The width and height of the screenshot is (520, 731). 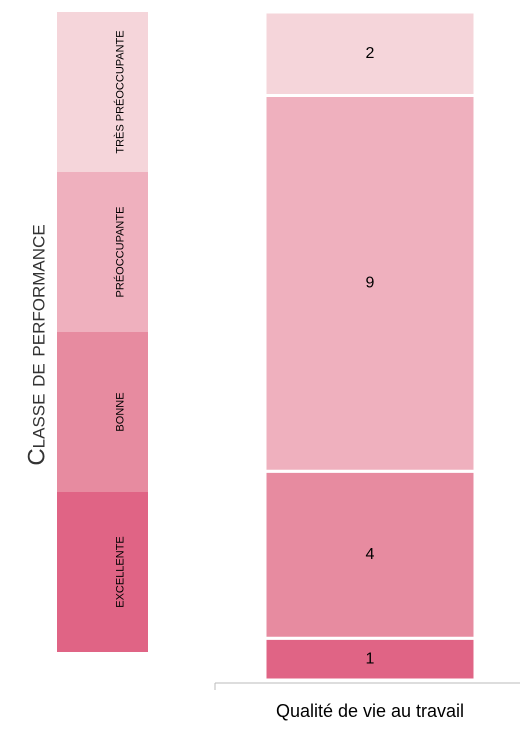 I want to click on legend-label: PRÉOCCUPANTE, so click(x=119, y=252).